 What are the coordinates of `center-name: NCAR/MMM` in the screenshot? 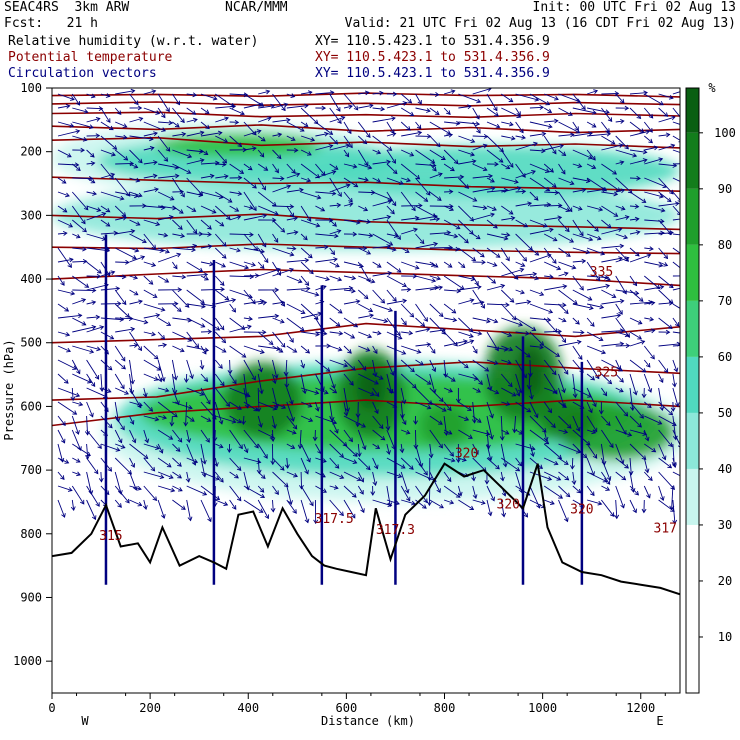 It's located at (256, 7).